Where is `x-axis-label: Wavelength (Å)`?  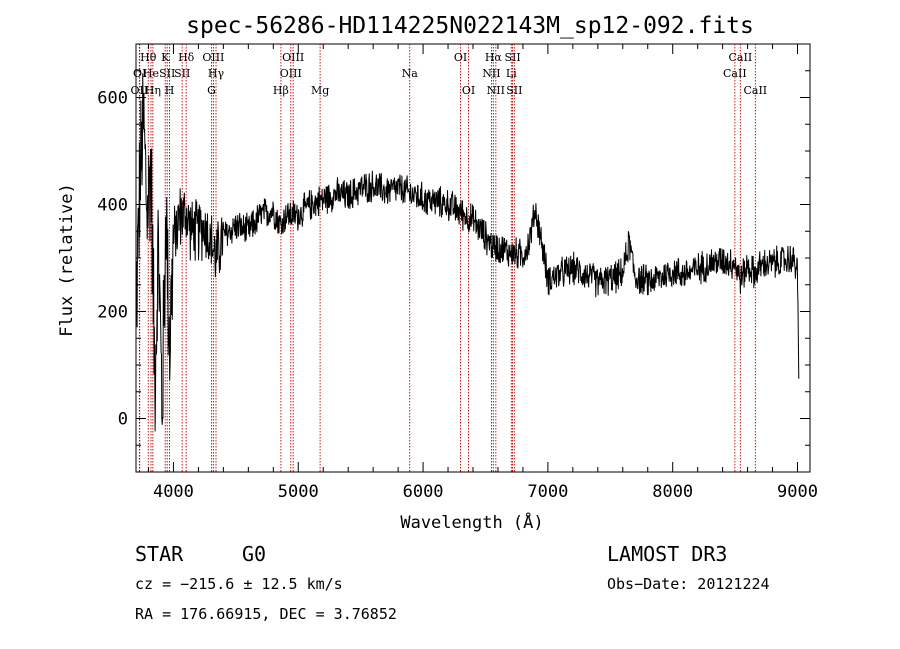 x-axis-label: Wavelength (Å) is located at coordinates (471, 522).